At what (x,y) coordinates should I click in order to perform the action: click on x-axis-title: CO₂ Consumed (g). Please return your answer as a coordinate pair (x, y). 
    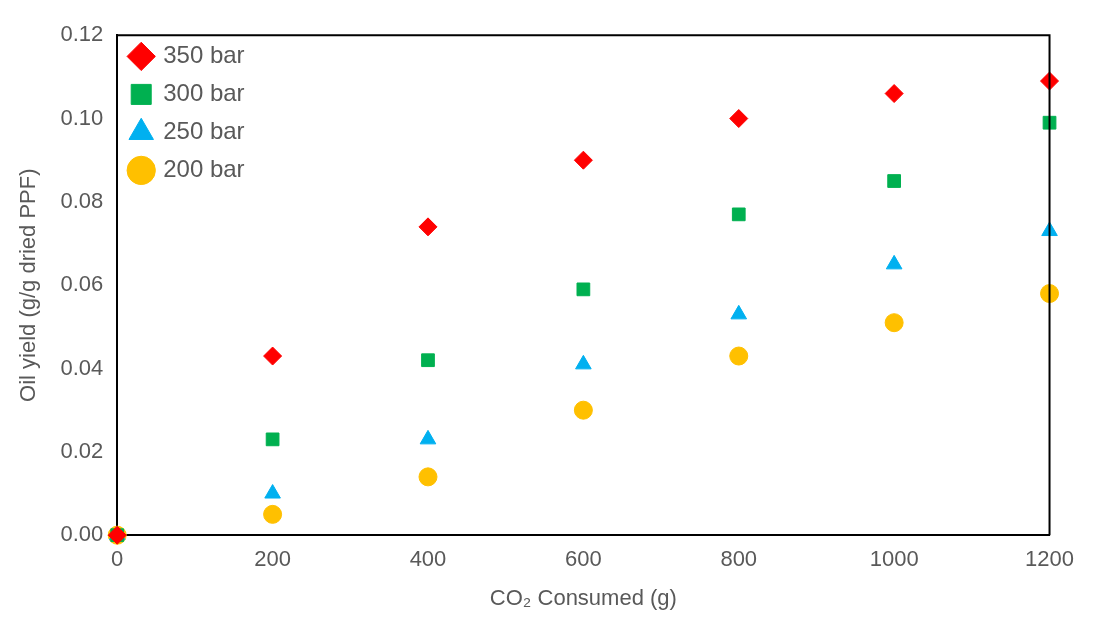
    Looking at the image, I should click on (583, 597).